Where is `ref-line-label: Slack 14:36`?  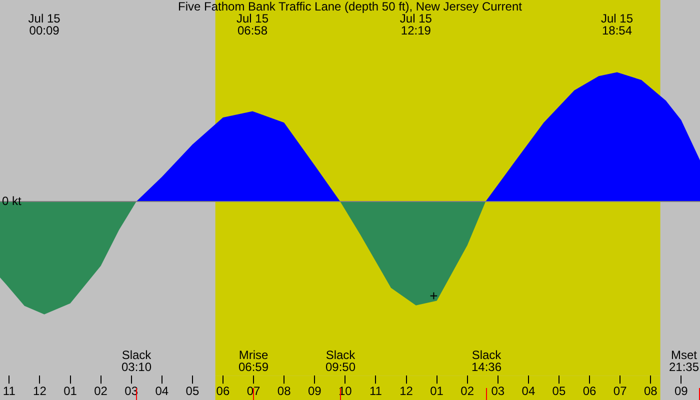 ref-line-label: Slack 14:36 is located at coordinates (486, 361).